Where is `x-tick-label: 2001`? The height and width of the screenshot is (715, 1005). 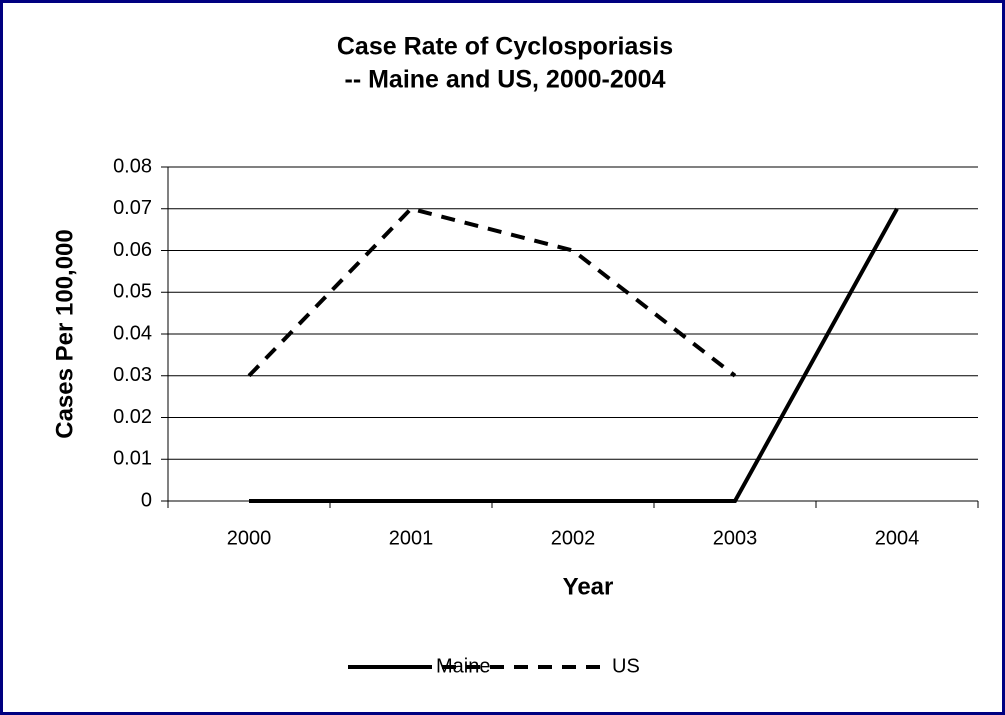 x-tick-label: 2001 is located at coordinates (411, 538).